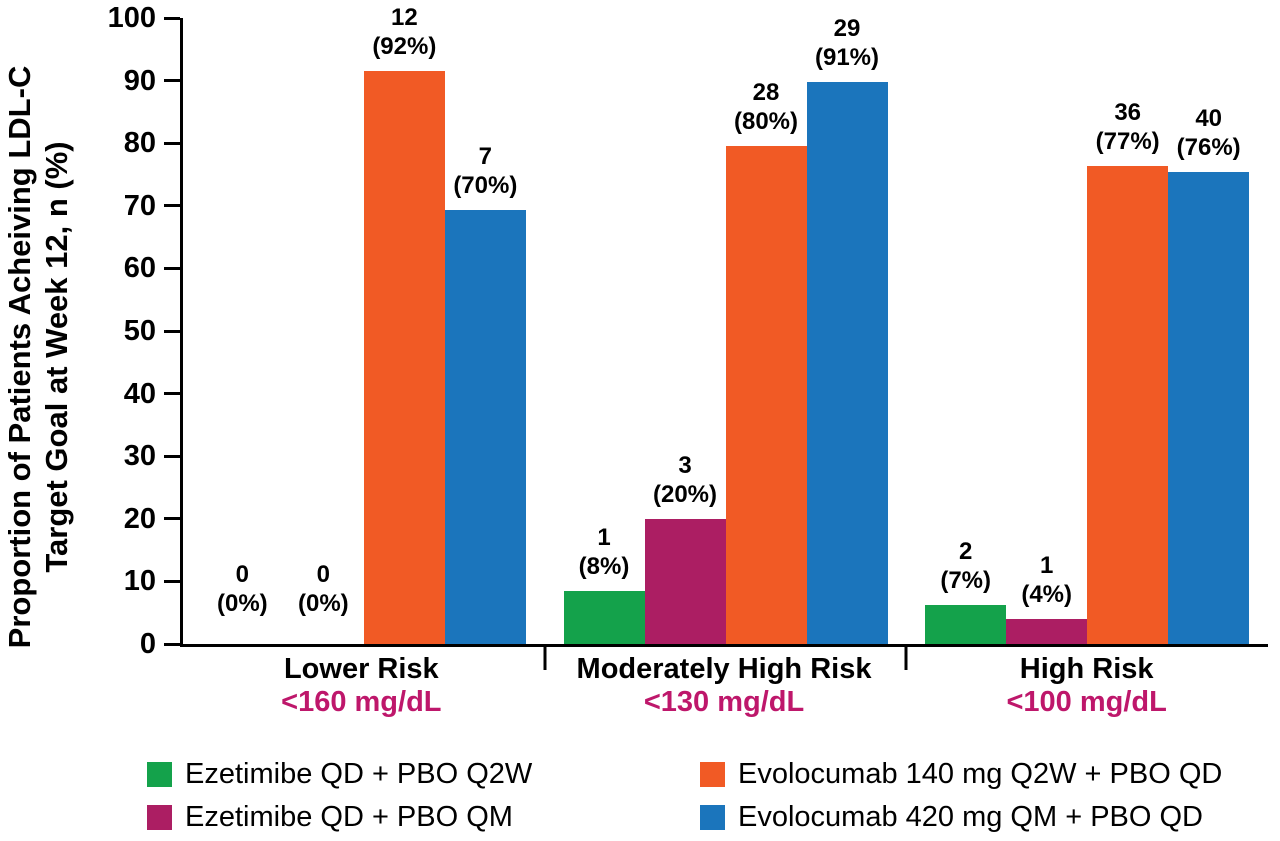  Describe the element at coordinates (685, 494) in the screenshot. I see `bar-percent-label: (20%)` at that location.